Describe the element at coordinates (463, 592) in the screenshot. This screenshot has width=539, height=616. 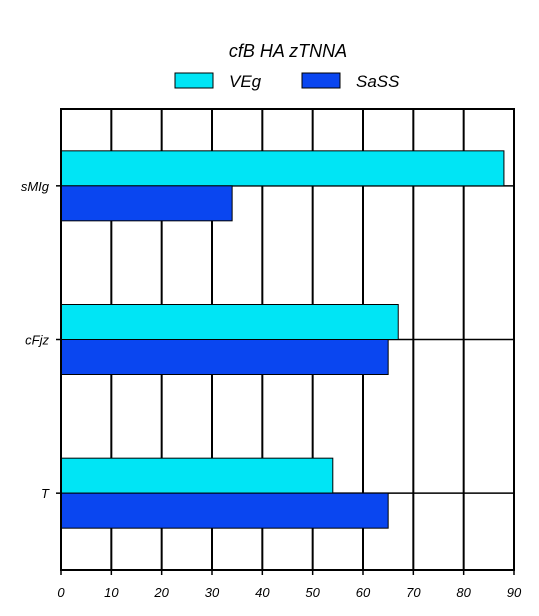
I see `x-tick-label: 80` at that location.